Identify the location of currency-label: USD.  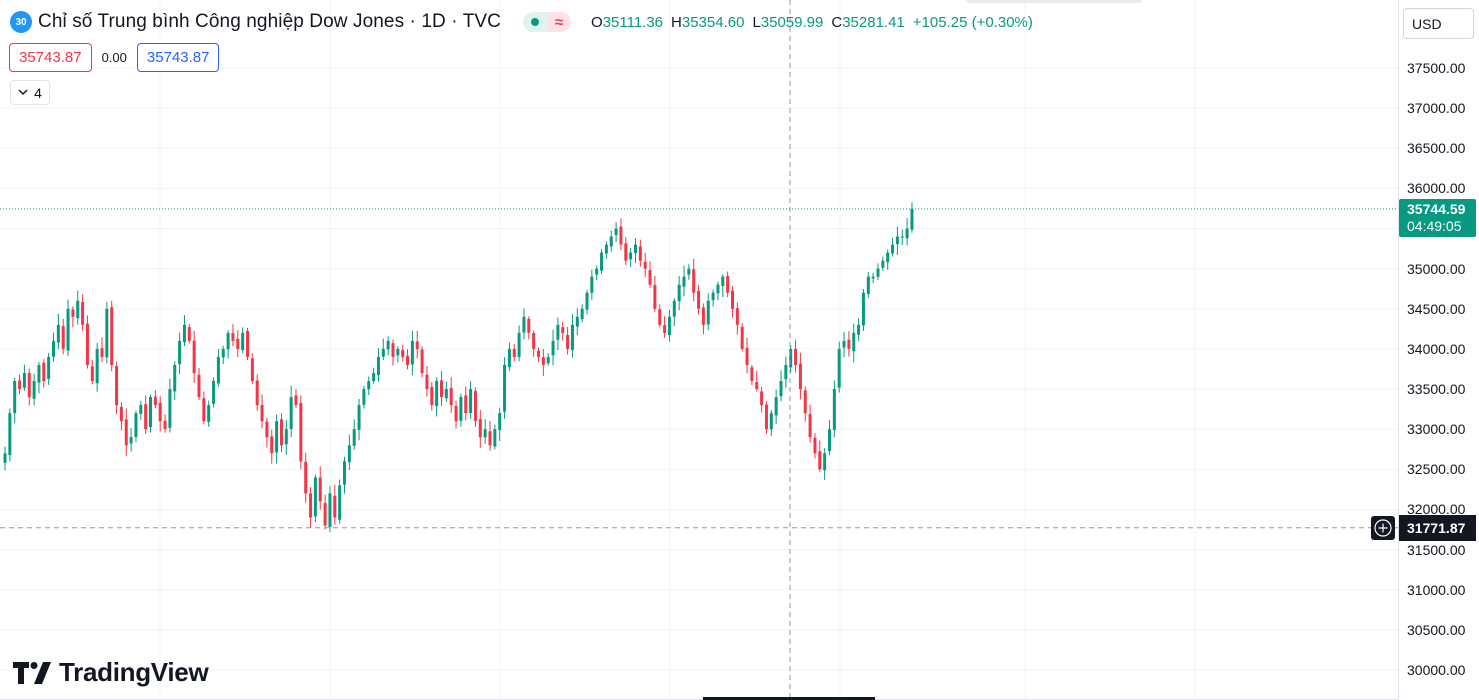
(1427, 23).